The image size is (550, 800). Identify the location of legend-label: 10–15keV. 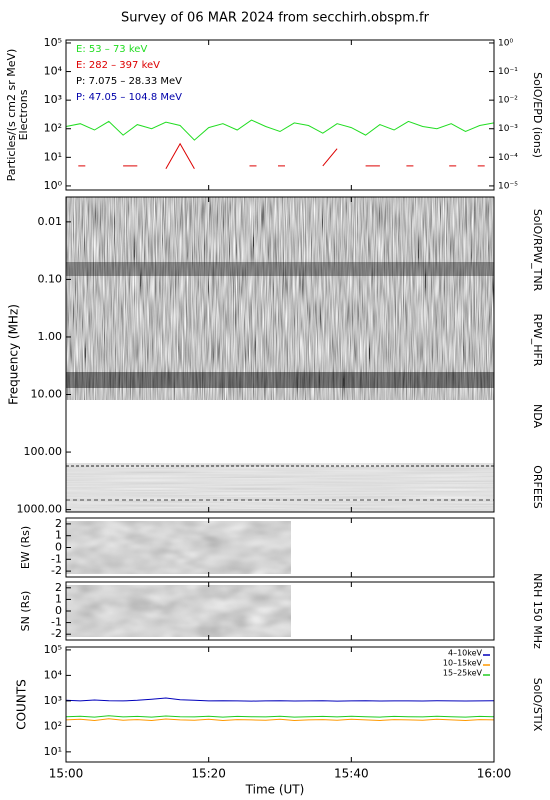
(463, 663).